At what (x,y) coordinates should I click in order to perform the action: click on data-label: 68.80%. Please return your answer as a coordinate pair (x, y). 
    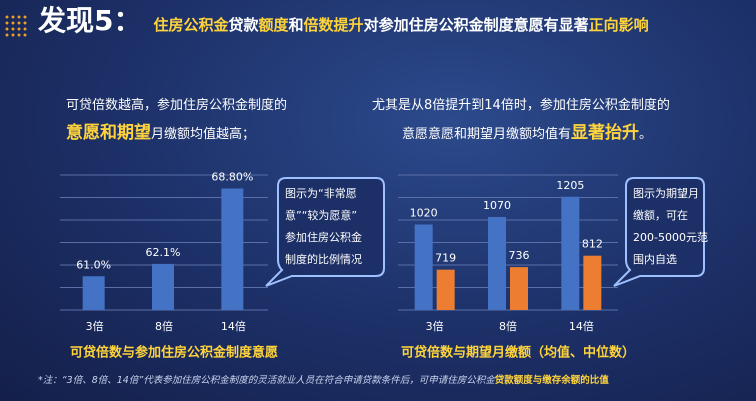
    Looking at the image, I should click on (232, 177).